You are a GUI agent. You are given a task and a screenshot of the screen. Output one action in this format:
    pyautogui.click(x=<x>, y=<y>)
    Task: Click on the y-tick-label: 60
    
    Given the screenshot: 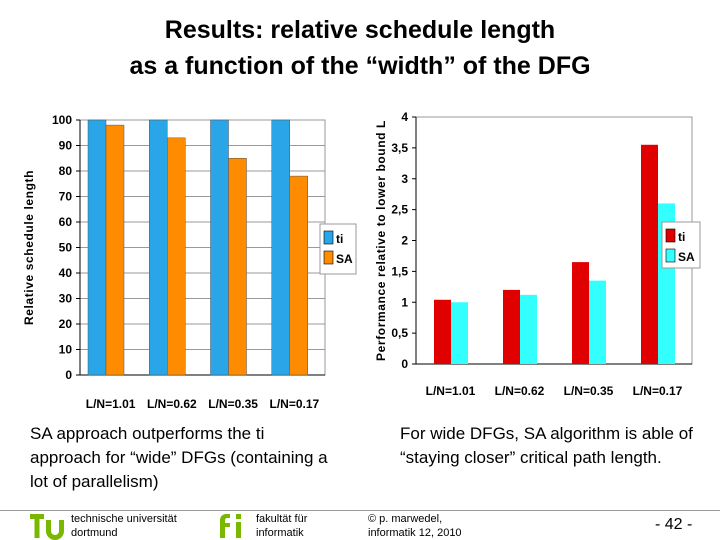 What is the action you would take?
    pyautogui.click(x=66, y=222)
    